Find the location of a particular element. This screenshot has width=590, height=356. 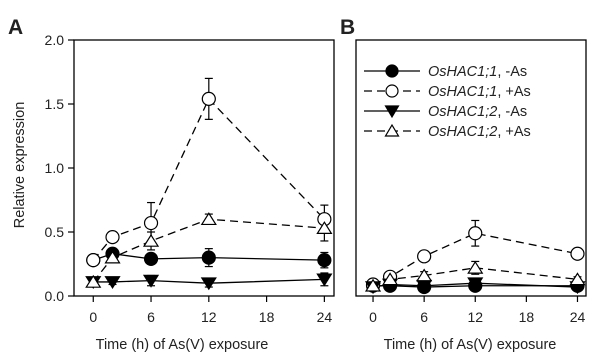

panel-a-x-tick-label: 0 is located at coordinates (93, 317).